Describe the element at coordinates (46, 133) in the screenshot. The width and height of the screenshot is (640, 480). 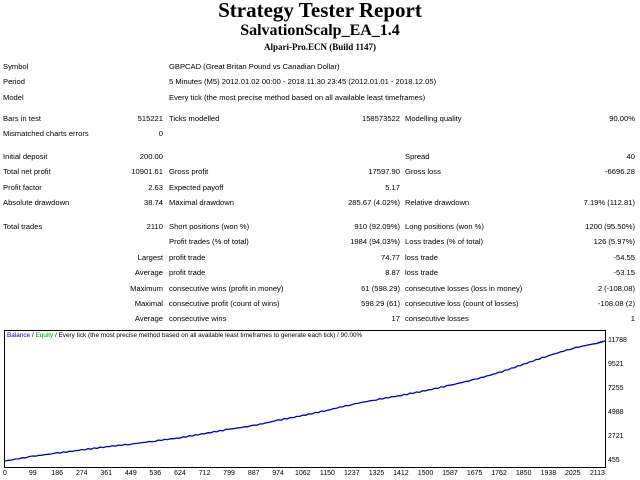
I see `mismatched-errors-label: Mismatched charts errors` at that location.